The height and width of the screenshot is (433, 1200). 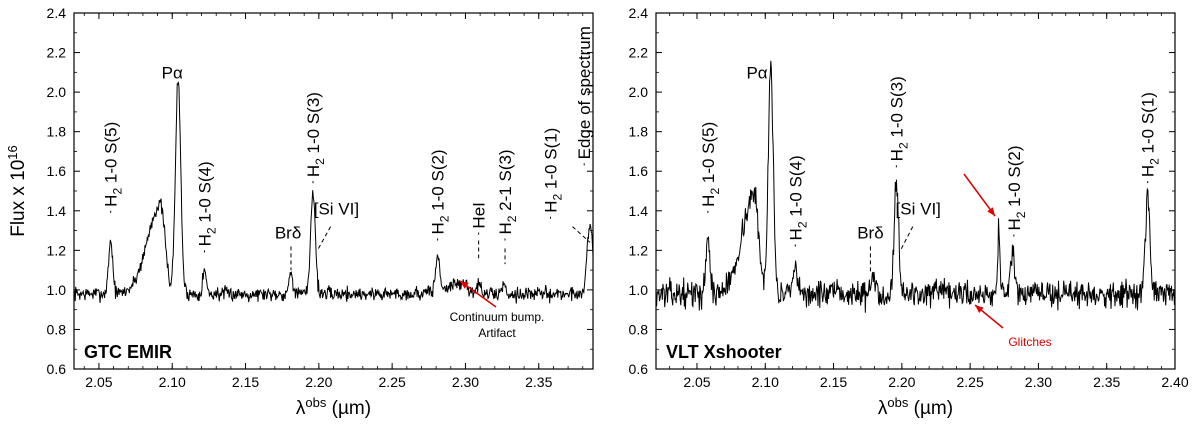 What do you see at coordinates (497, 333) in the screenshot?
I see `note-artifact: Artifact` at bounding box center [497, 333].